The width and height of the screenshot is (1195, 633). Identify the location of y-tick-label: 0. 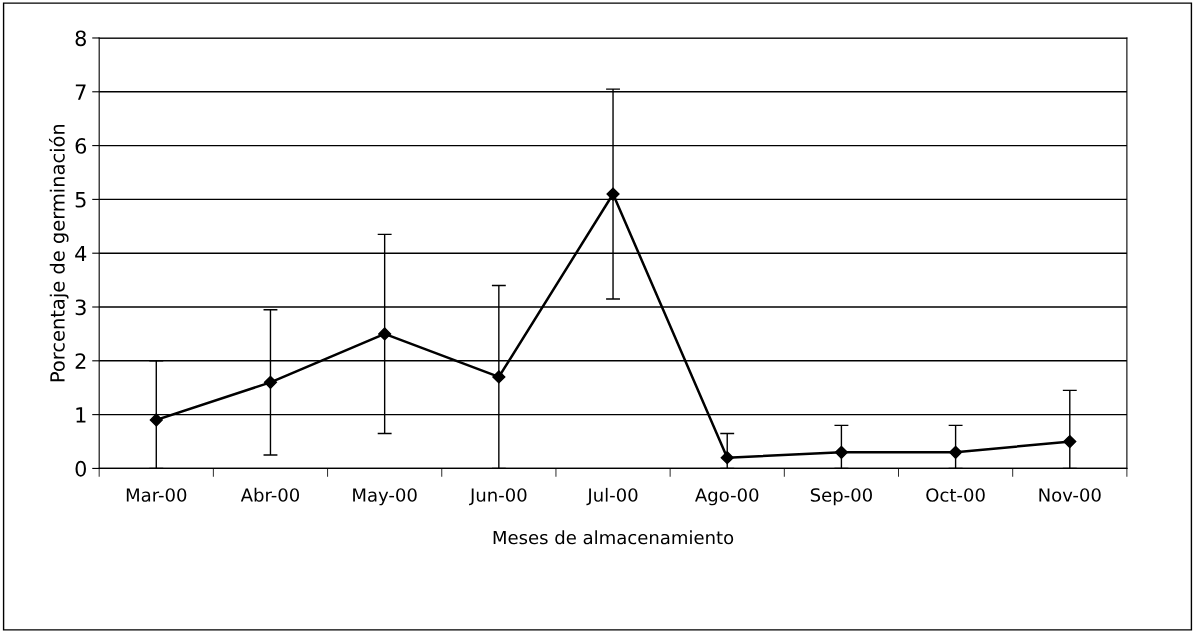
(80, 468).